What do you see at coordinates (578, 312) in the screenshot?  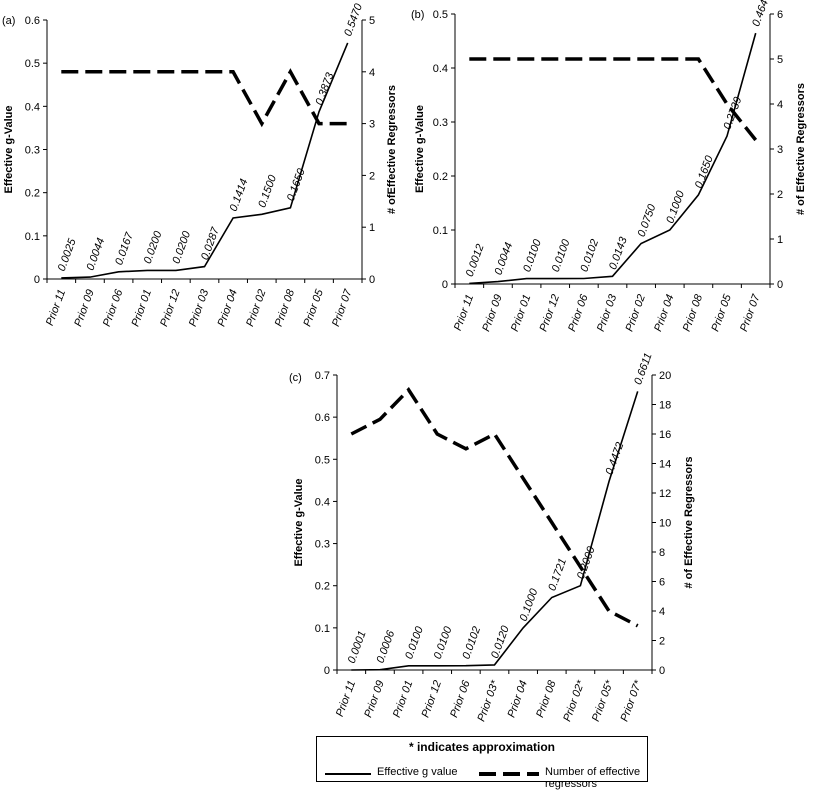 I see `panel-b-category-label: Prior 06` at bounding box center [578, 312].